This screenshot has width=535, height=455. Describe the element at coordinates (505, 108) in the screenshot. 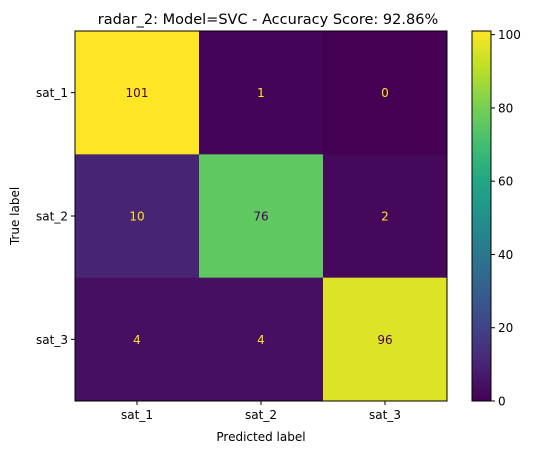

I see `colorbar-tick-label: 80` at that location.